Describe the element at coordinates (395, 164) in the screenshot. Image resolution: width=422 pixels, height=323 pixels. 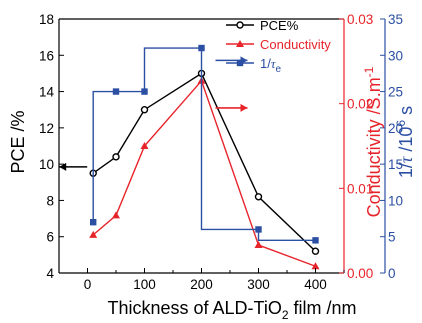
I see `y-right2-tick-label: 15` at that location.